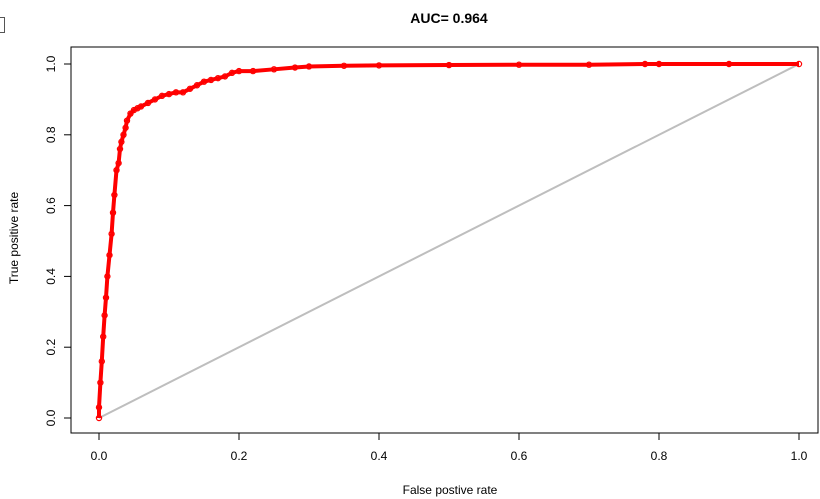 Image resolution: width=820 pixels, height=499 pixels. Describe the element at coordinates (99, 456) in the screenshot. I see `x-tick-label: 0.0` at that location.